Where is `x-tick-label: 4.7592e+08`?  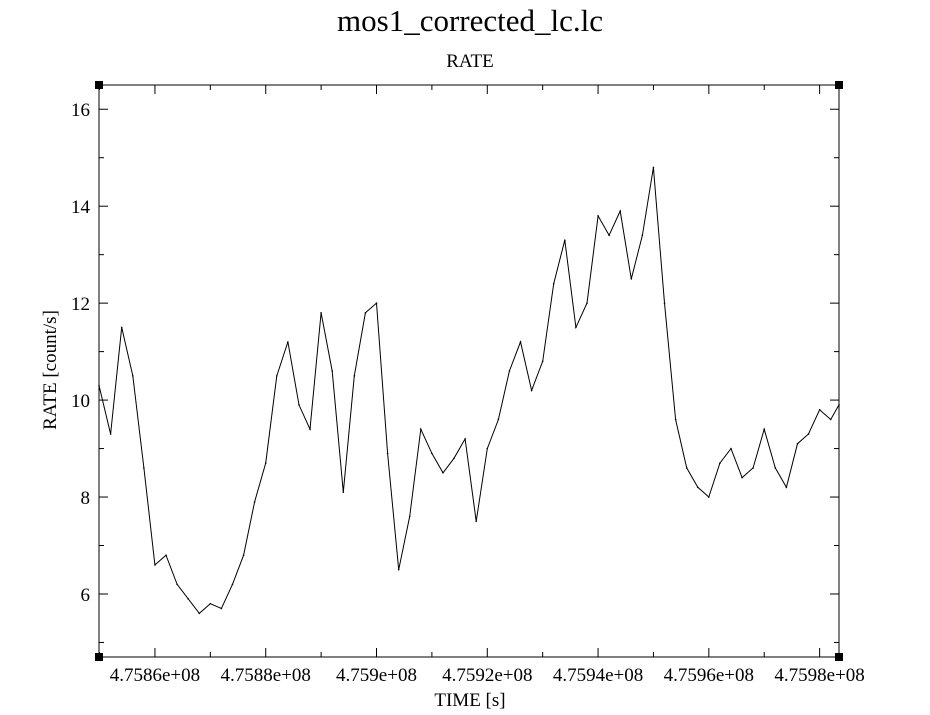
x-tick-label: 4.7592e+08 is located at coordinates (487, 675).